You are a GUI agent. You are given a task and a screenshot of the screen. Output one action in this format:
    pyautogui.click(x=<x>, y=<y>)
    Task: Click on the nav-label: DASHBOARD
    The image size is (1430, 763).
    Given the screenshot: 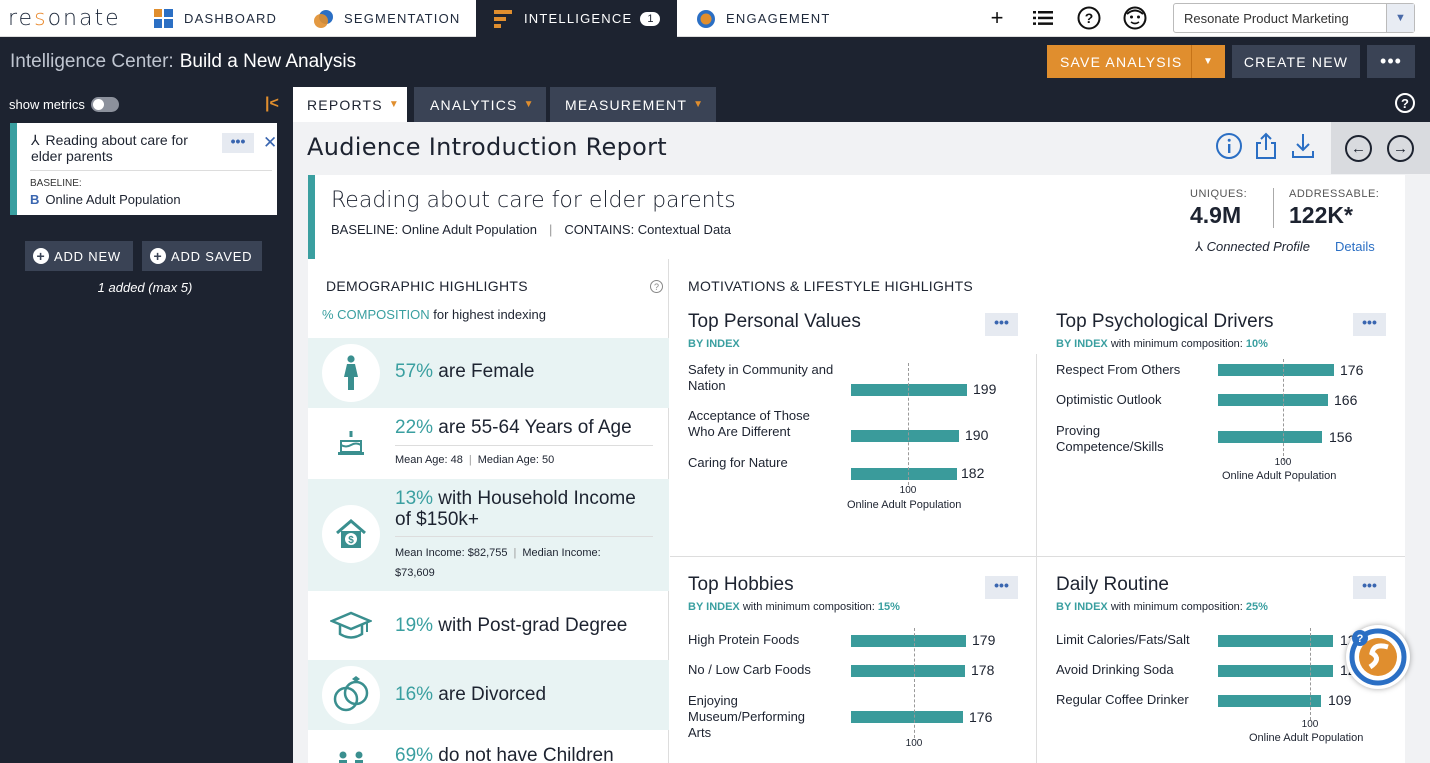 What is the action you would take?
    pyautogui.click(x=231, y=18)
    